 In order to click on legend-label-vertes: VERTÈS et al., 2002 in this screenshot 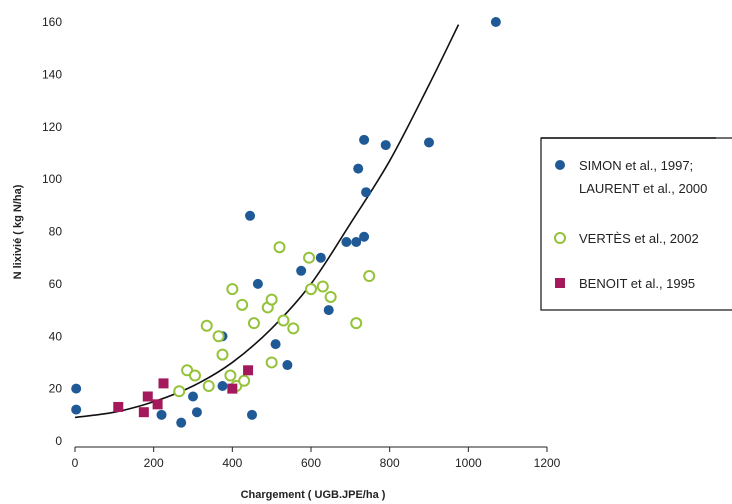, I will do `click(639, 238)`.